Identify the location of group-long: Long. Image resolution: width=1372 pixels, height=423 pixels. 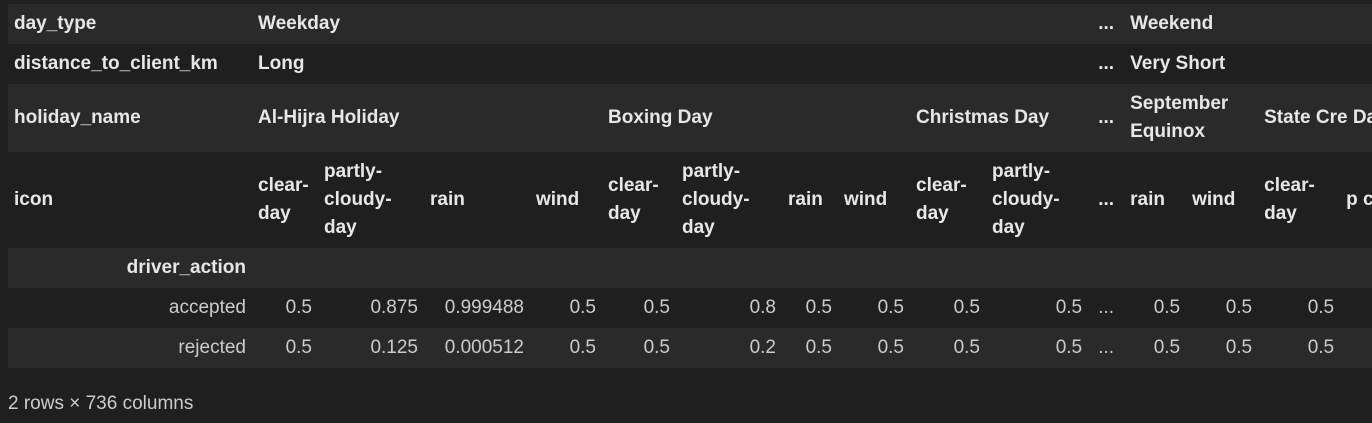
(281, 63).